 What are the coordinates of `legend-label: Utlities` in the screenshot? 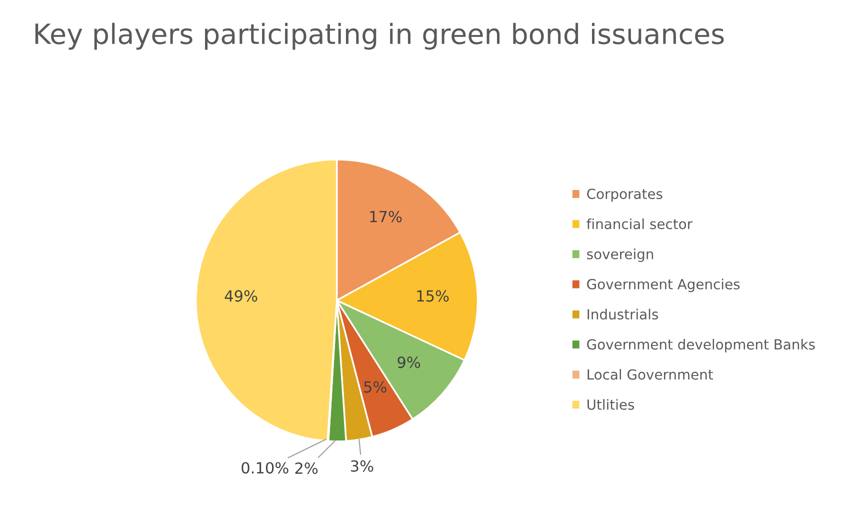 It's located at (611, 404).